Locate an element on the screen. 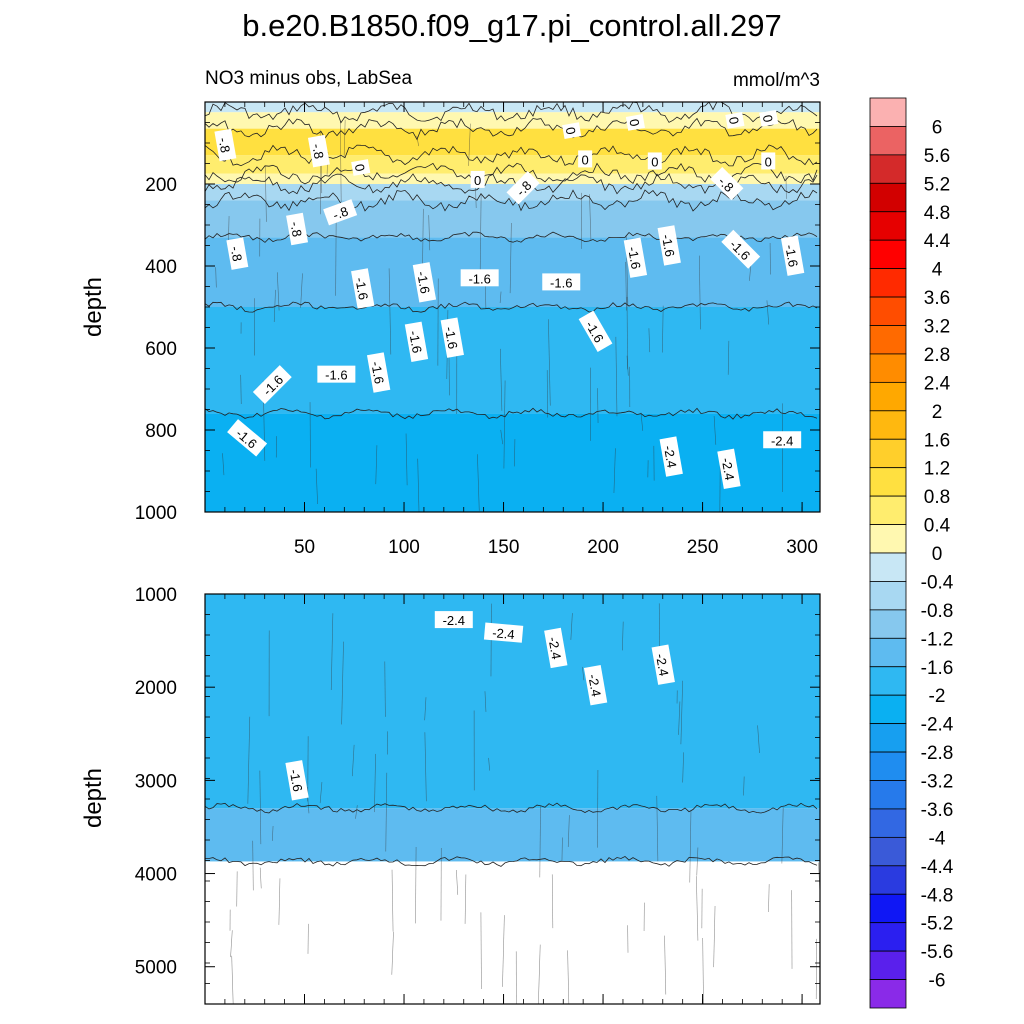 The image size is (1024, 1024). upper-contour-label-27: -1.6 is located at coordinates (378, 372).